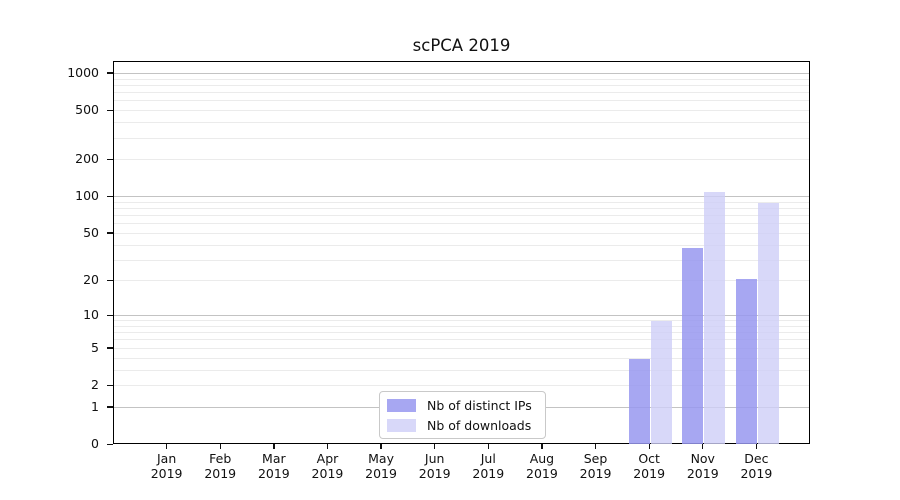 The image size is (900, 500). Describe the element at coordinates (87, 196) in the screenshot. I see `y-tick-label: 100` at that location.